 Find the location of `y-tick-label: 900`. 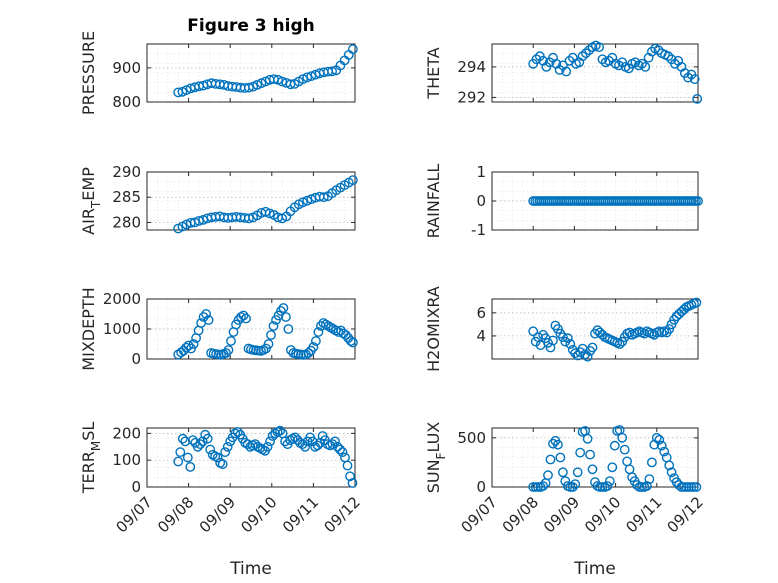

y-tick-label: 900 is located at coordinates (126, 68).